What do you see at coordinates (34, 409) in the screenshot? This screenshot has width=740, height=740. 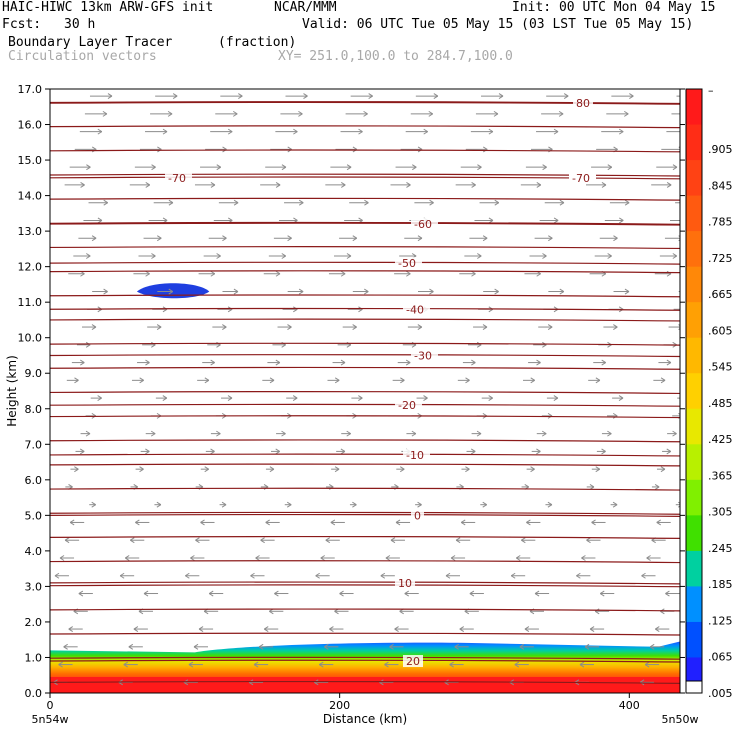 I see `y-tick-label: 8.0` at bounding box center [34, 409].